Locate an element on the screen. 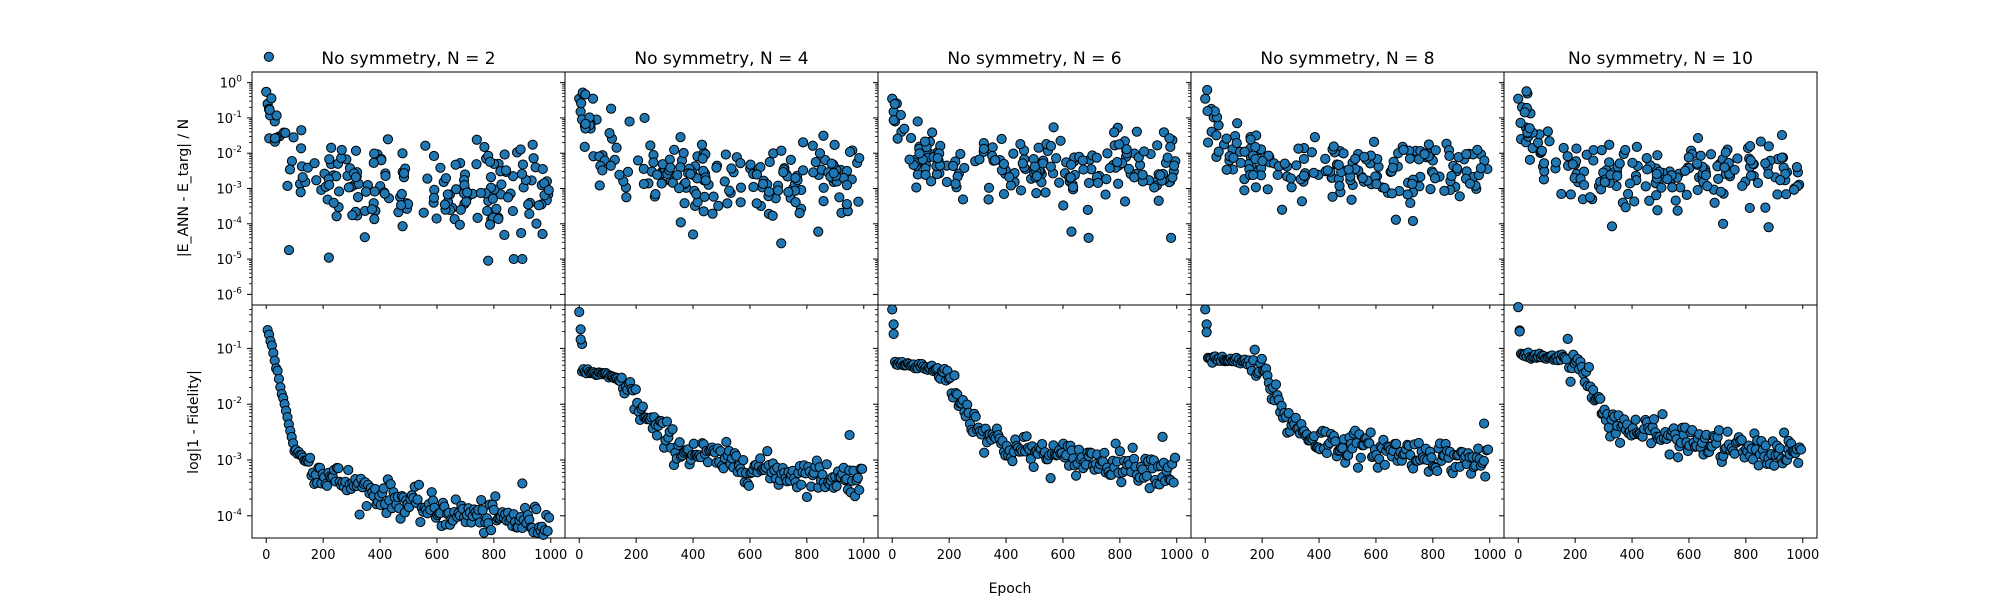 The image size is (2000, 600). panel-title: No symmetry, N = 10 is located at coordinates (1660, 59).